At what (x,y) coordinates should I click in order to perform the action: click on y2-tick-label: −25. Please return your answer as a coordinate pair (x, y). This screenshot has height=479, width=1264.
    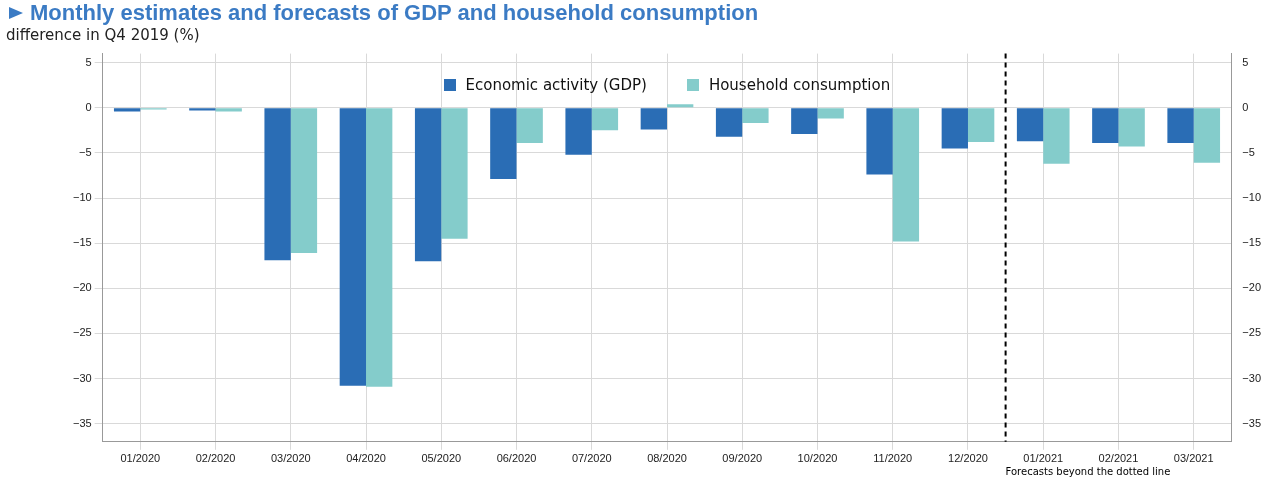
    Looking at the image, I should click on (1252, 332).